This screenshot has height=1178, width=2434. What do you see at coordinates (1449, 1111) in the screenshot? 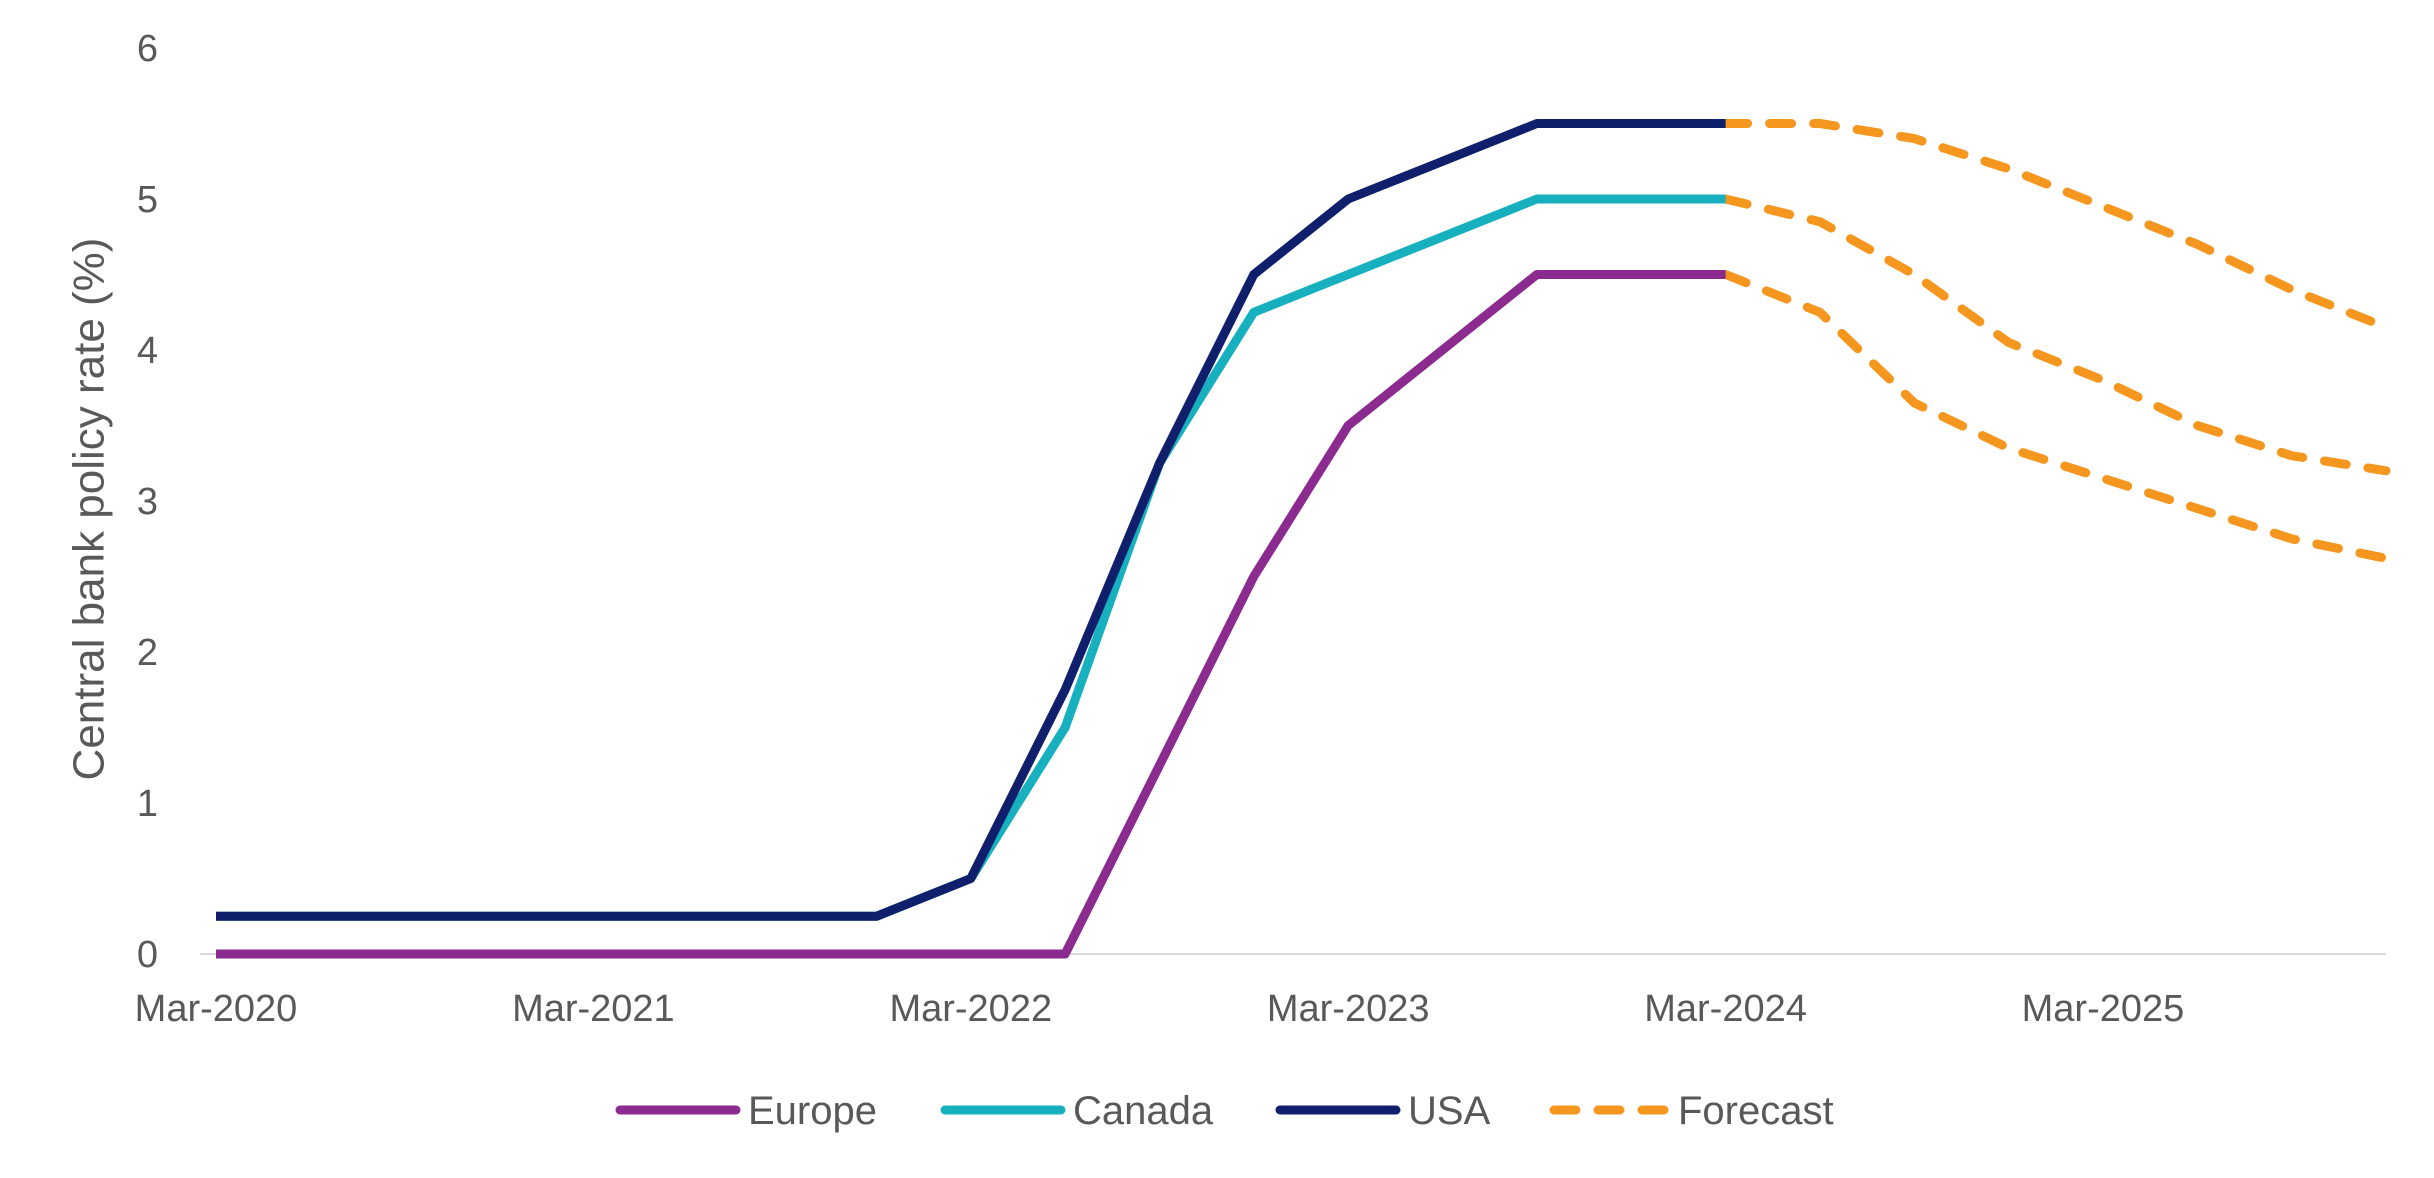
I see `legend-label-usa: USA` at bounding box center [1449, 1111].